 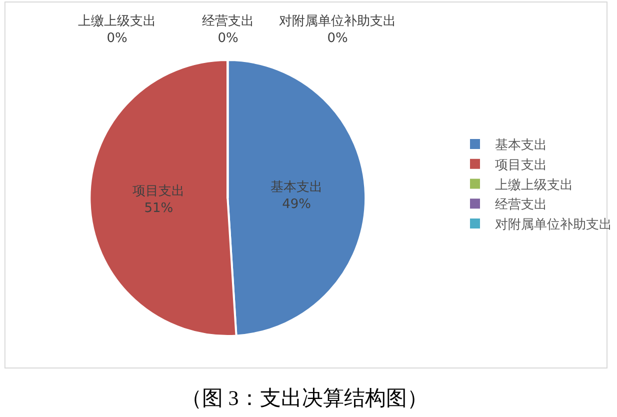 What do you see at coordinates (521, 146) in the screenshot?
I see `legend-label: 基本支出` at bounding box center [521, 146].